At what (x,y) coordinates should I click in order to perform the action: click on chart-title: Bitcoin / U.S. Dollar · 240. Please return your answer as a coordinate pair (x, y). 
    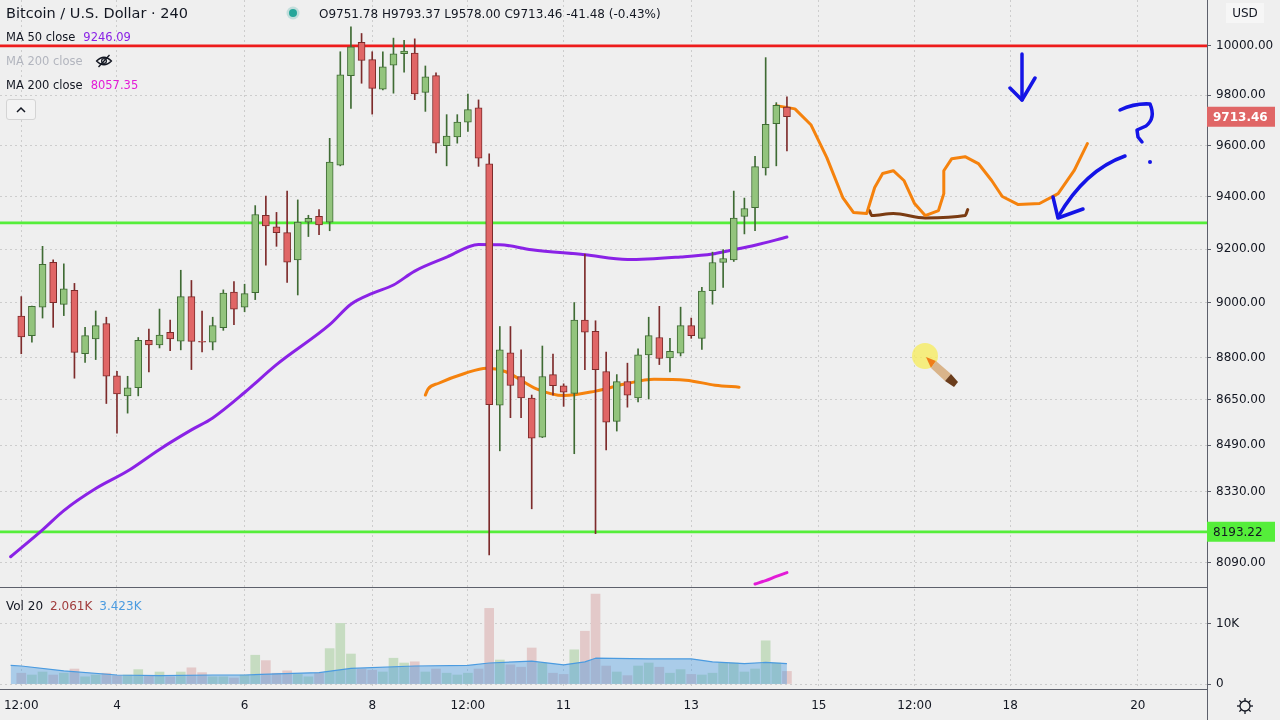
    Looking at the image, I should click on (97, 13).